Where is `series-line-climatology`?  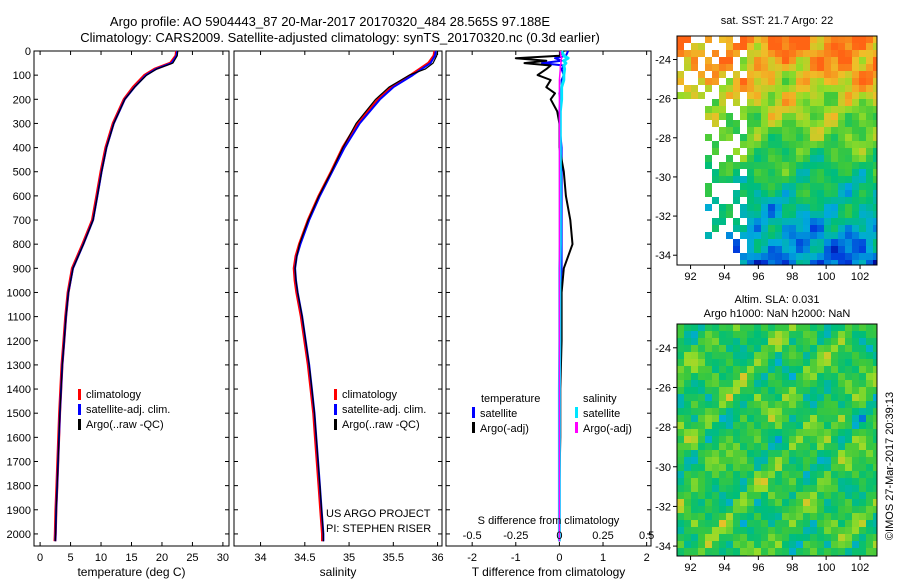 series-line-climatology is located at coordinates (364, 296).